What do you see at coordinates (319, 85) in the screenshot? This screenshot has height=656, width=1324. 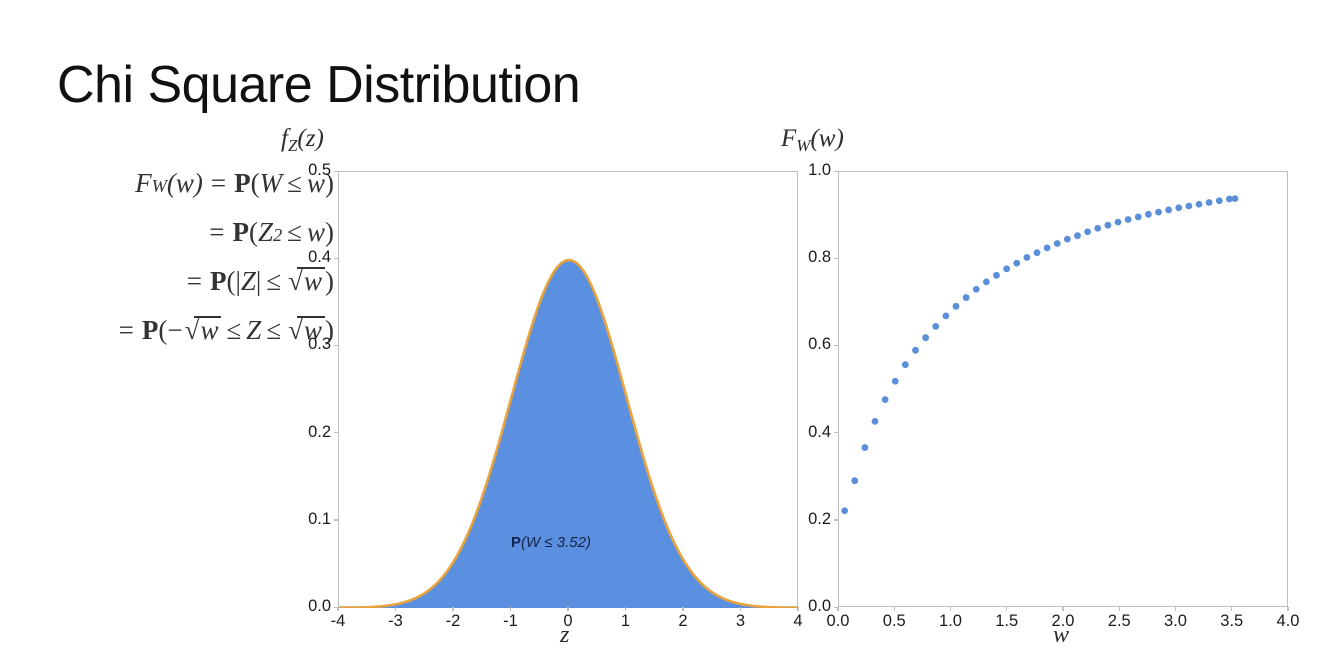 I see `page-title: Chi Square Distribution` at bounding box center [319, 85].